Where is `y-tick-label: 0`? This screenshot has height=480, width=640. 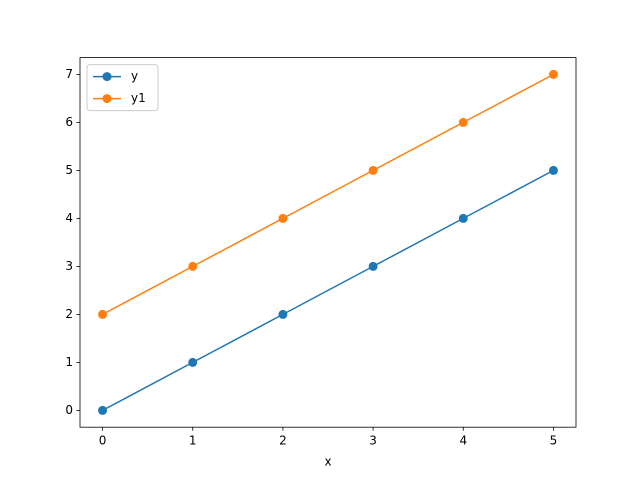 y-tick-label: 0 is located at coordinates (69, 410).